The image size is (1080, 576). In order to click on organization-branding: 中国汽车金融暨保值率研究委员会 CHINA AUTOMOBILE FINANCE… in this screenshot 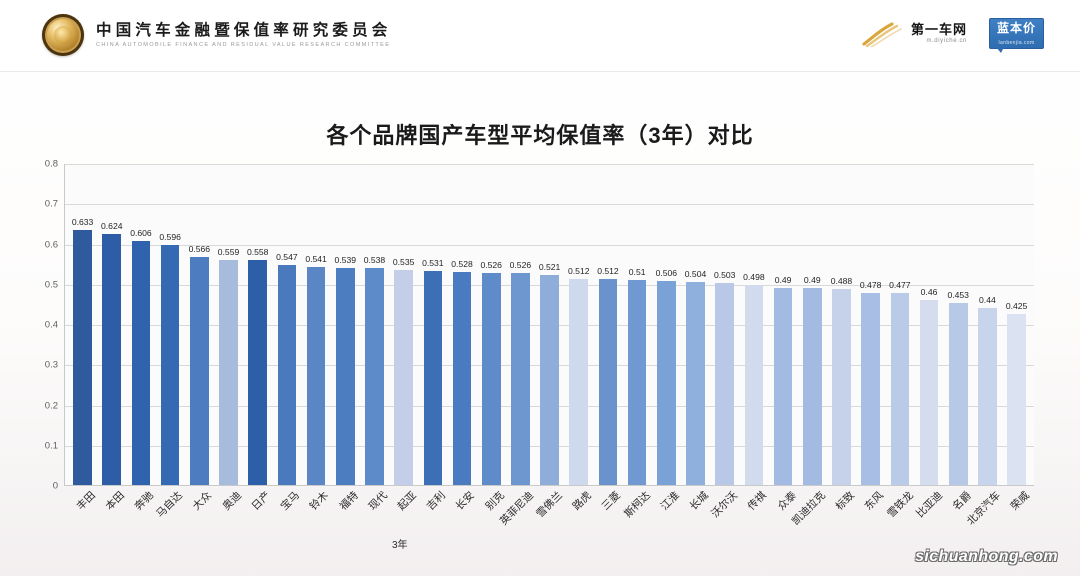, I will do `click(217, 35)`.